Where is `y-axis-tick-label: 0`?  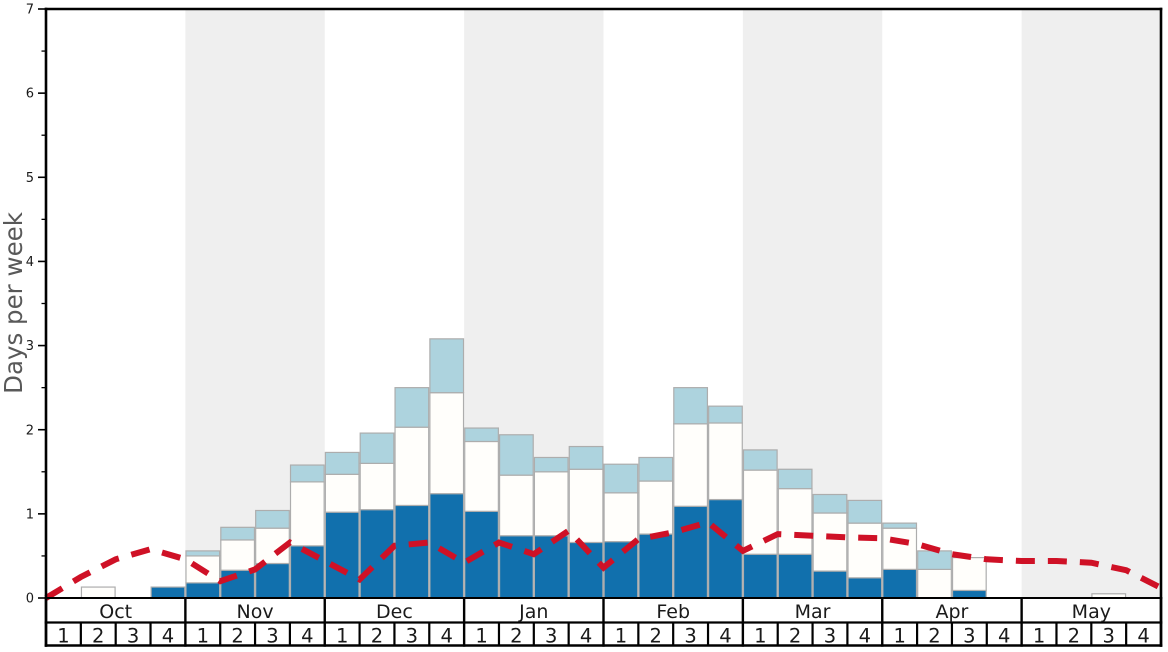 y-axis-tick-label: 0 is located at coordinates (30, 599).